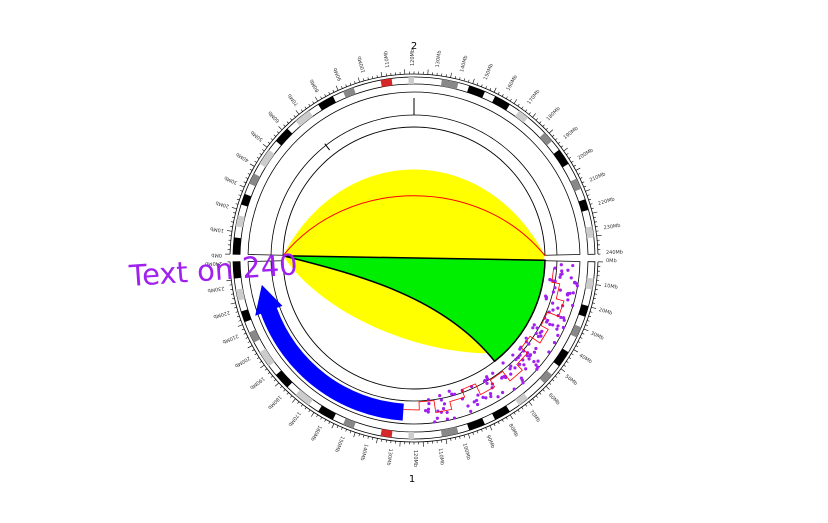 The height and width of the screenshot is (523, 828). Describe the element at coordinates (329, 352) in the screenshot. I see `blue-arrow-track` at that location.